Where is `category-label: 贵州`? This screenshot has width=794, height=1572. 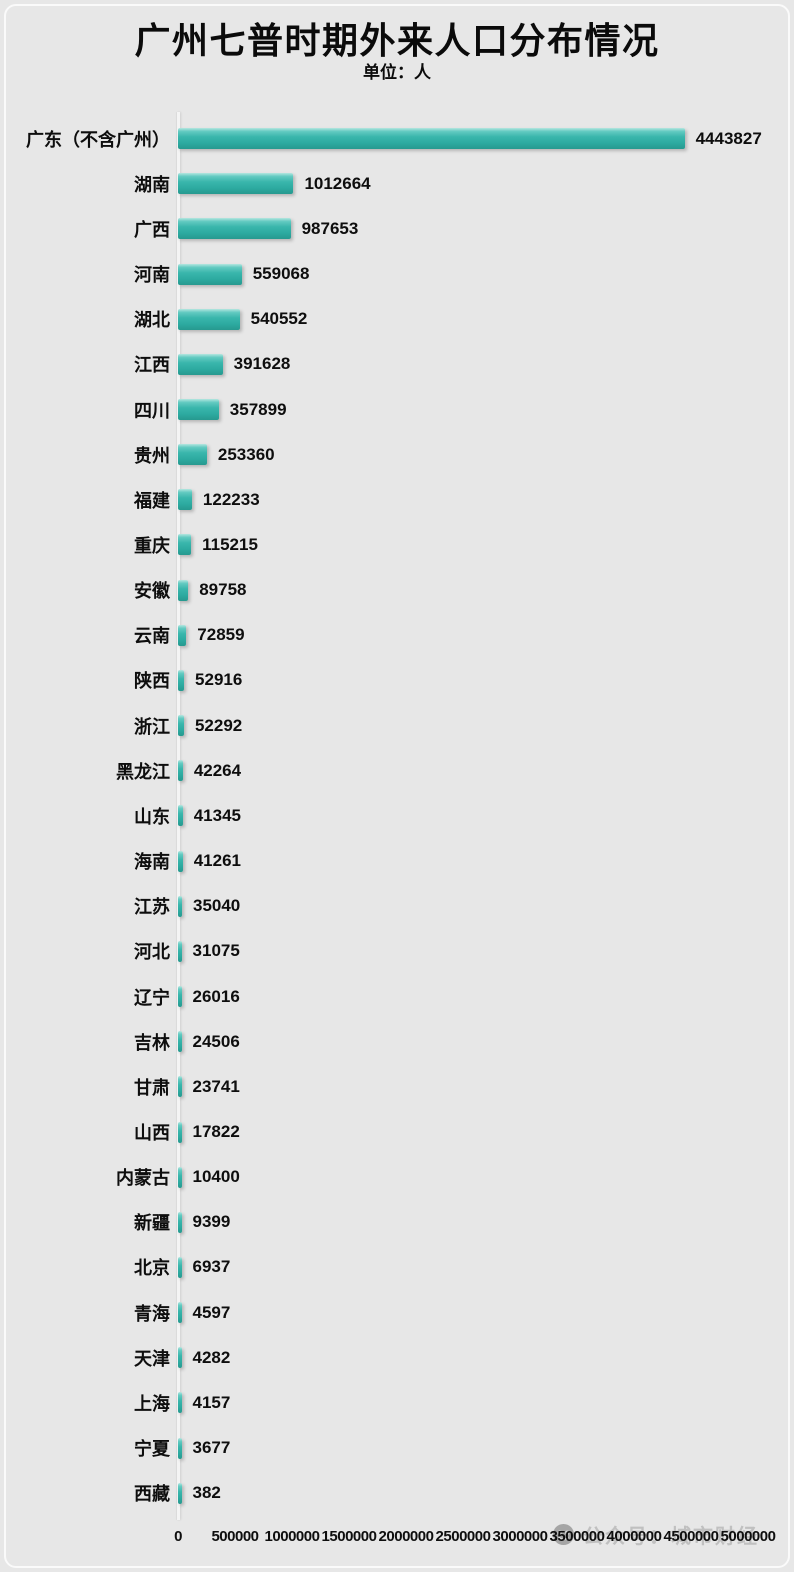 category-label: 贵州 is located at coordinates (152, 455).